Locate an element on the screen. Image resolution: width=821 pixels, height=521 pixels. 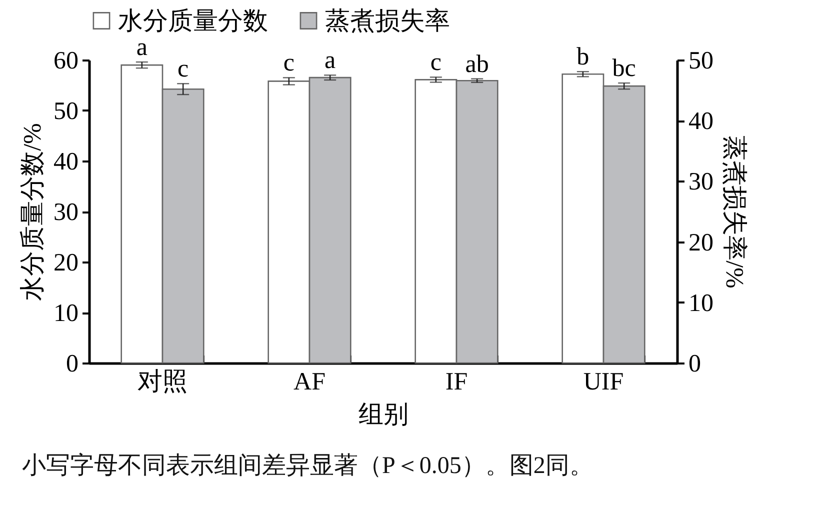
y-tick-label: 50 is located at coordinates (66, 111).